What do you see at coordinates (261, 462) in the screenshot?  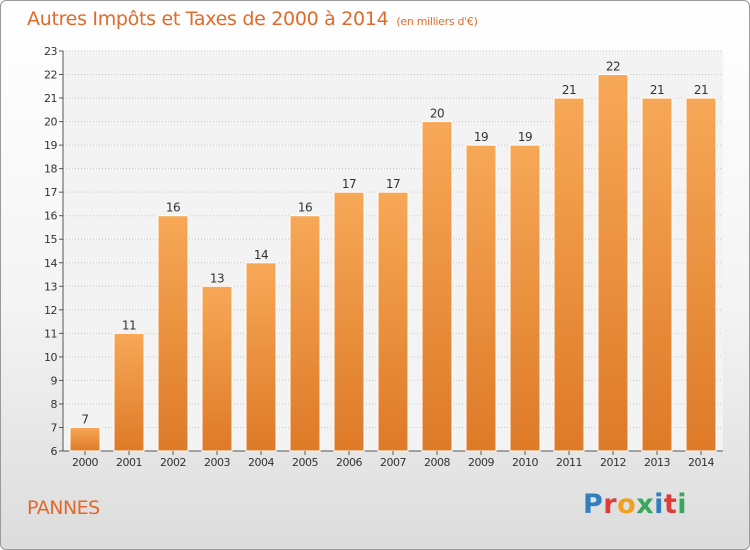 I see `x-tick-label: 2004` at bounding box center [261, 462].